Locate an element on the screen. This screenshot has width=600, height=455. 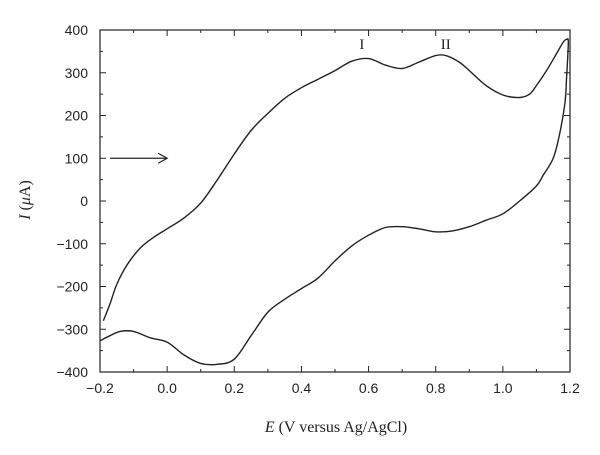
x-axis-title: E (V versus Ag/AgCl) is located at coordinates (335, 427).